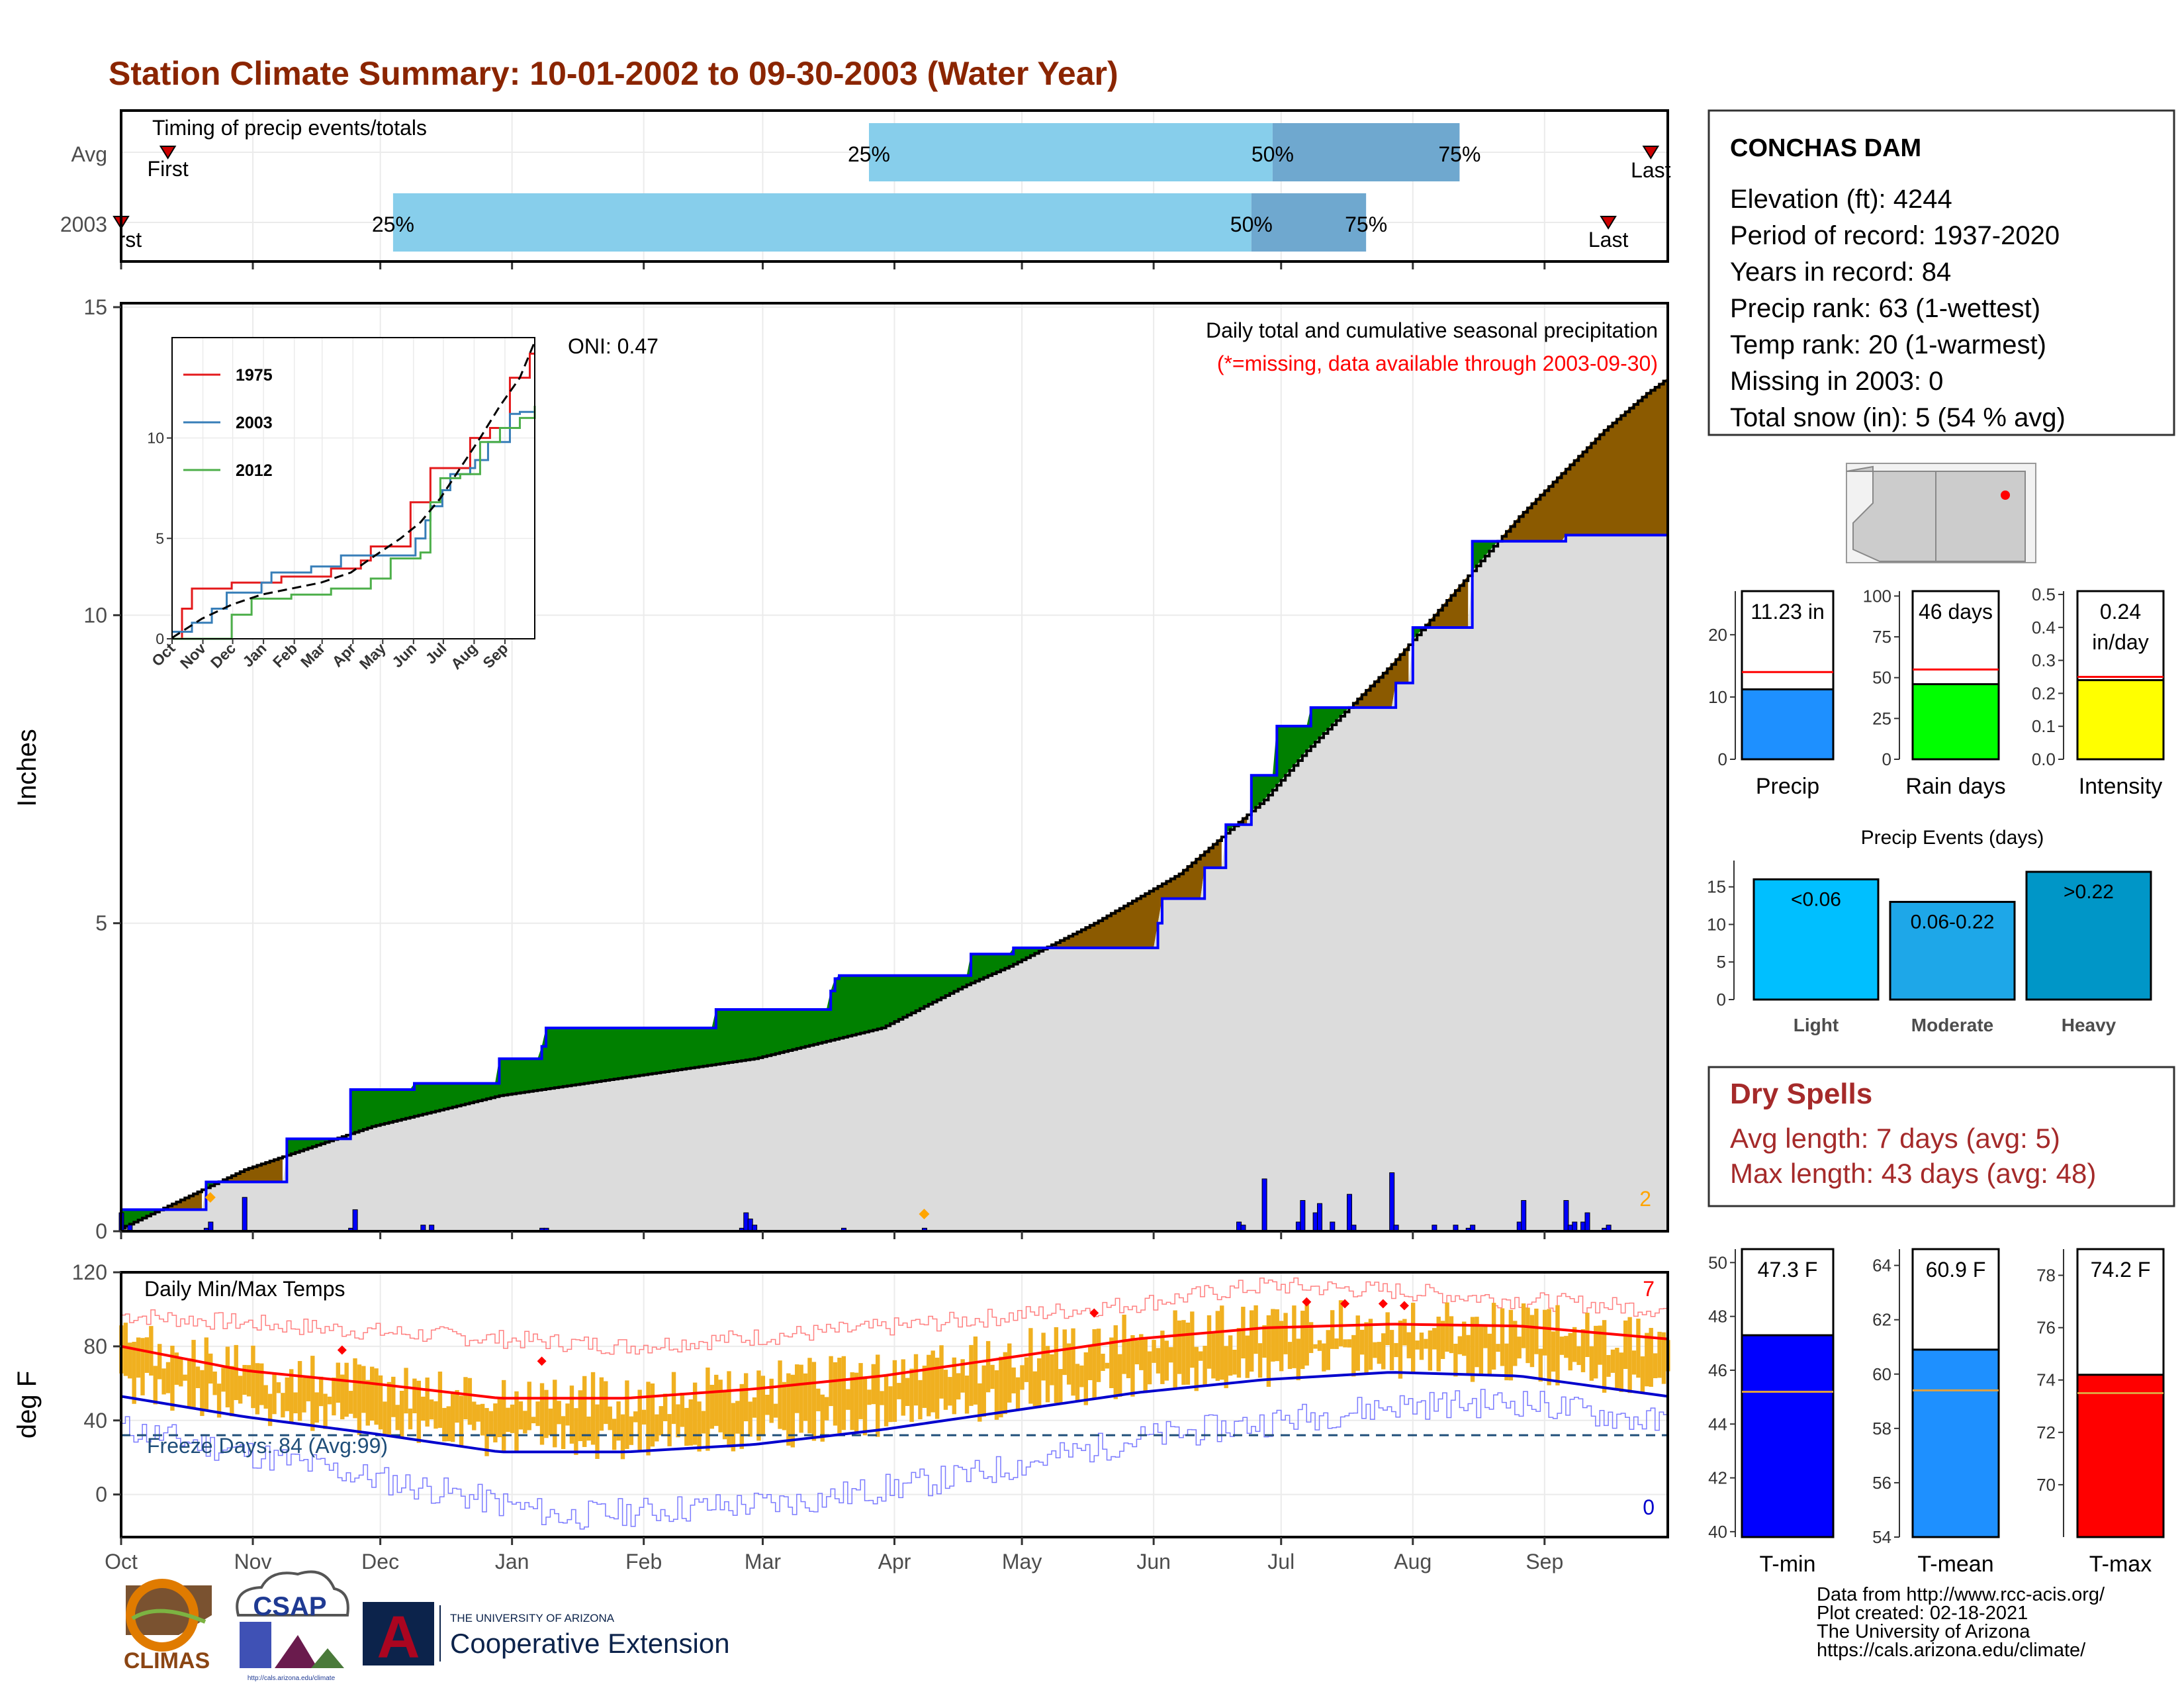  Describe the element at coordinates (1718, 1317) in the screenshot. I see `temp-min-ytick-label: 48` at that location.